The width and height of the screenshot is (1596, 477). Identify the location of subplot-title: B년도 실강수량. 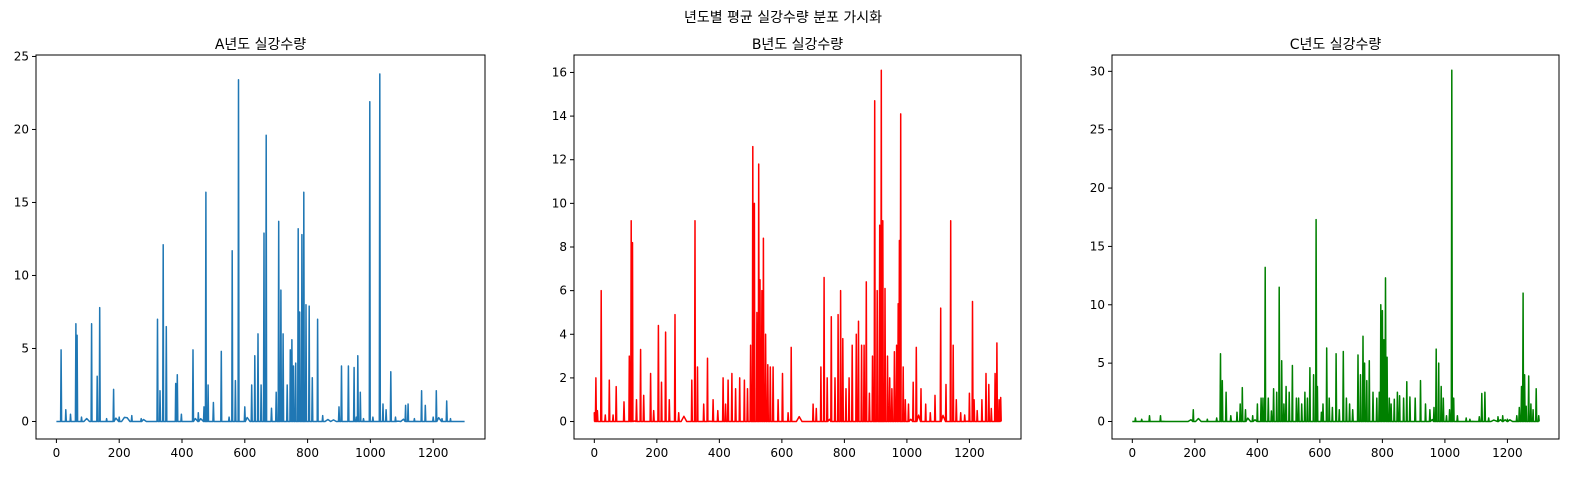
(797, 45).